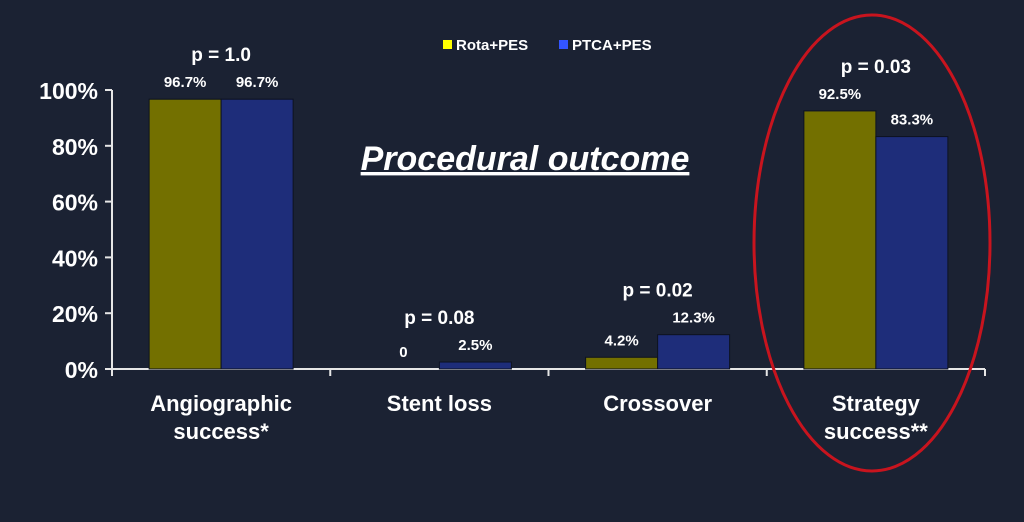 This screenshot has width=1024, height=522. What do you see at coordinates (221, 55) in the screenshot?
I see `p-value-label: p = 1.0` at bounding box center [221, 55].